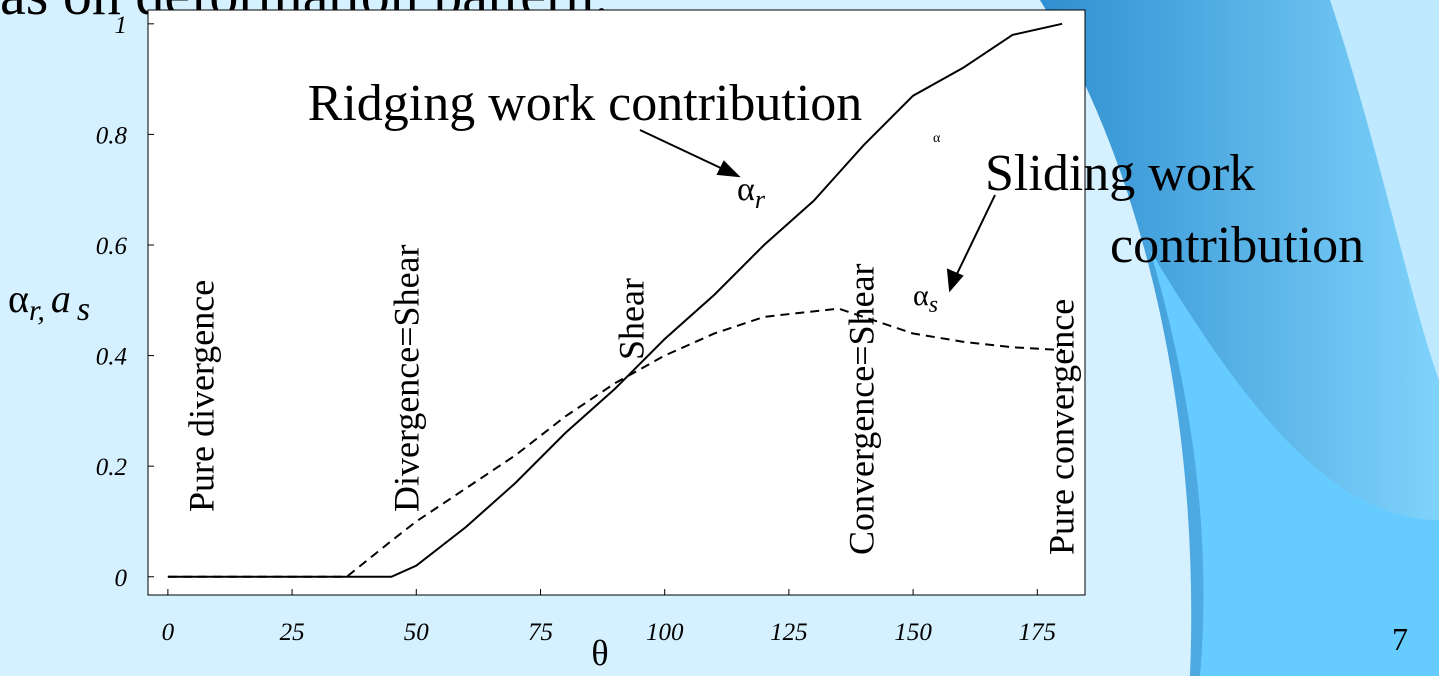 The height and width of the screenshot is (676, 1439). Describe the element at coordinates (406, 378) in the screenshot. I see `region-label: Divergence=Shear` at that location.